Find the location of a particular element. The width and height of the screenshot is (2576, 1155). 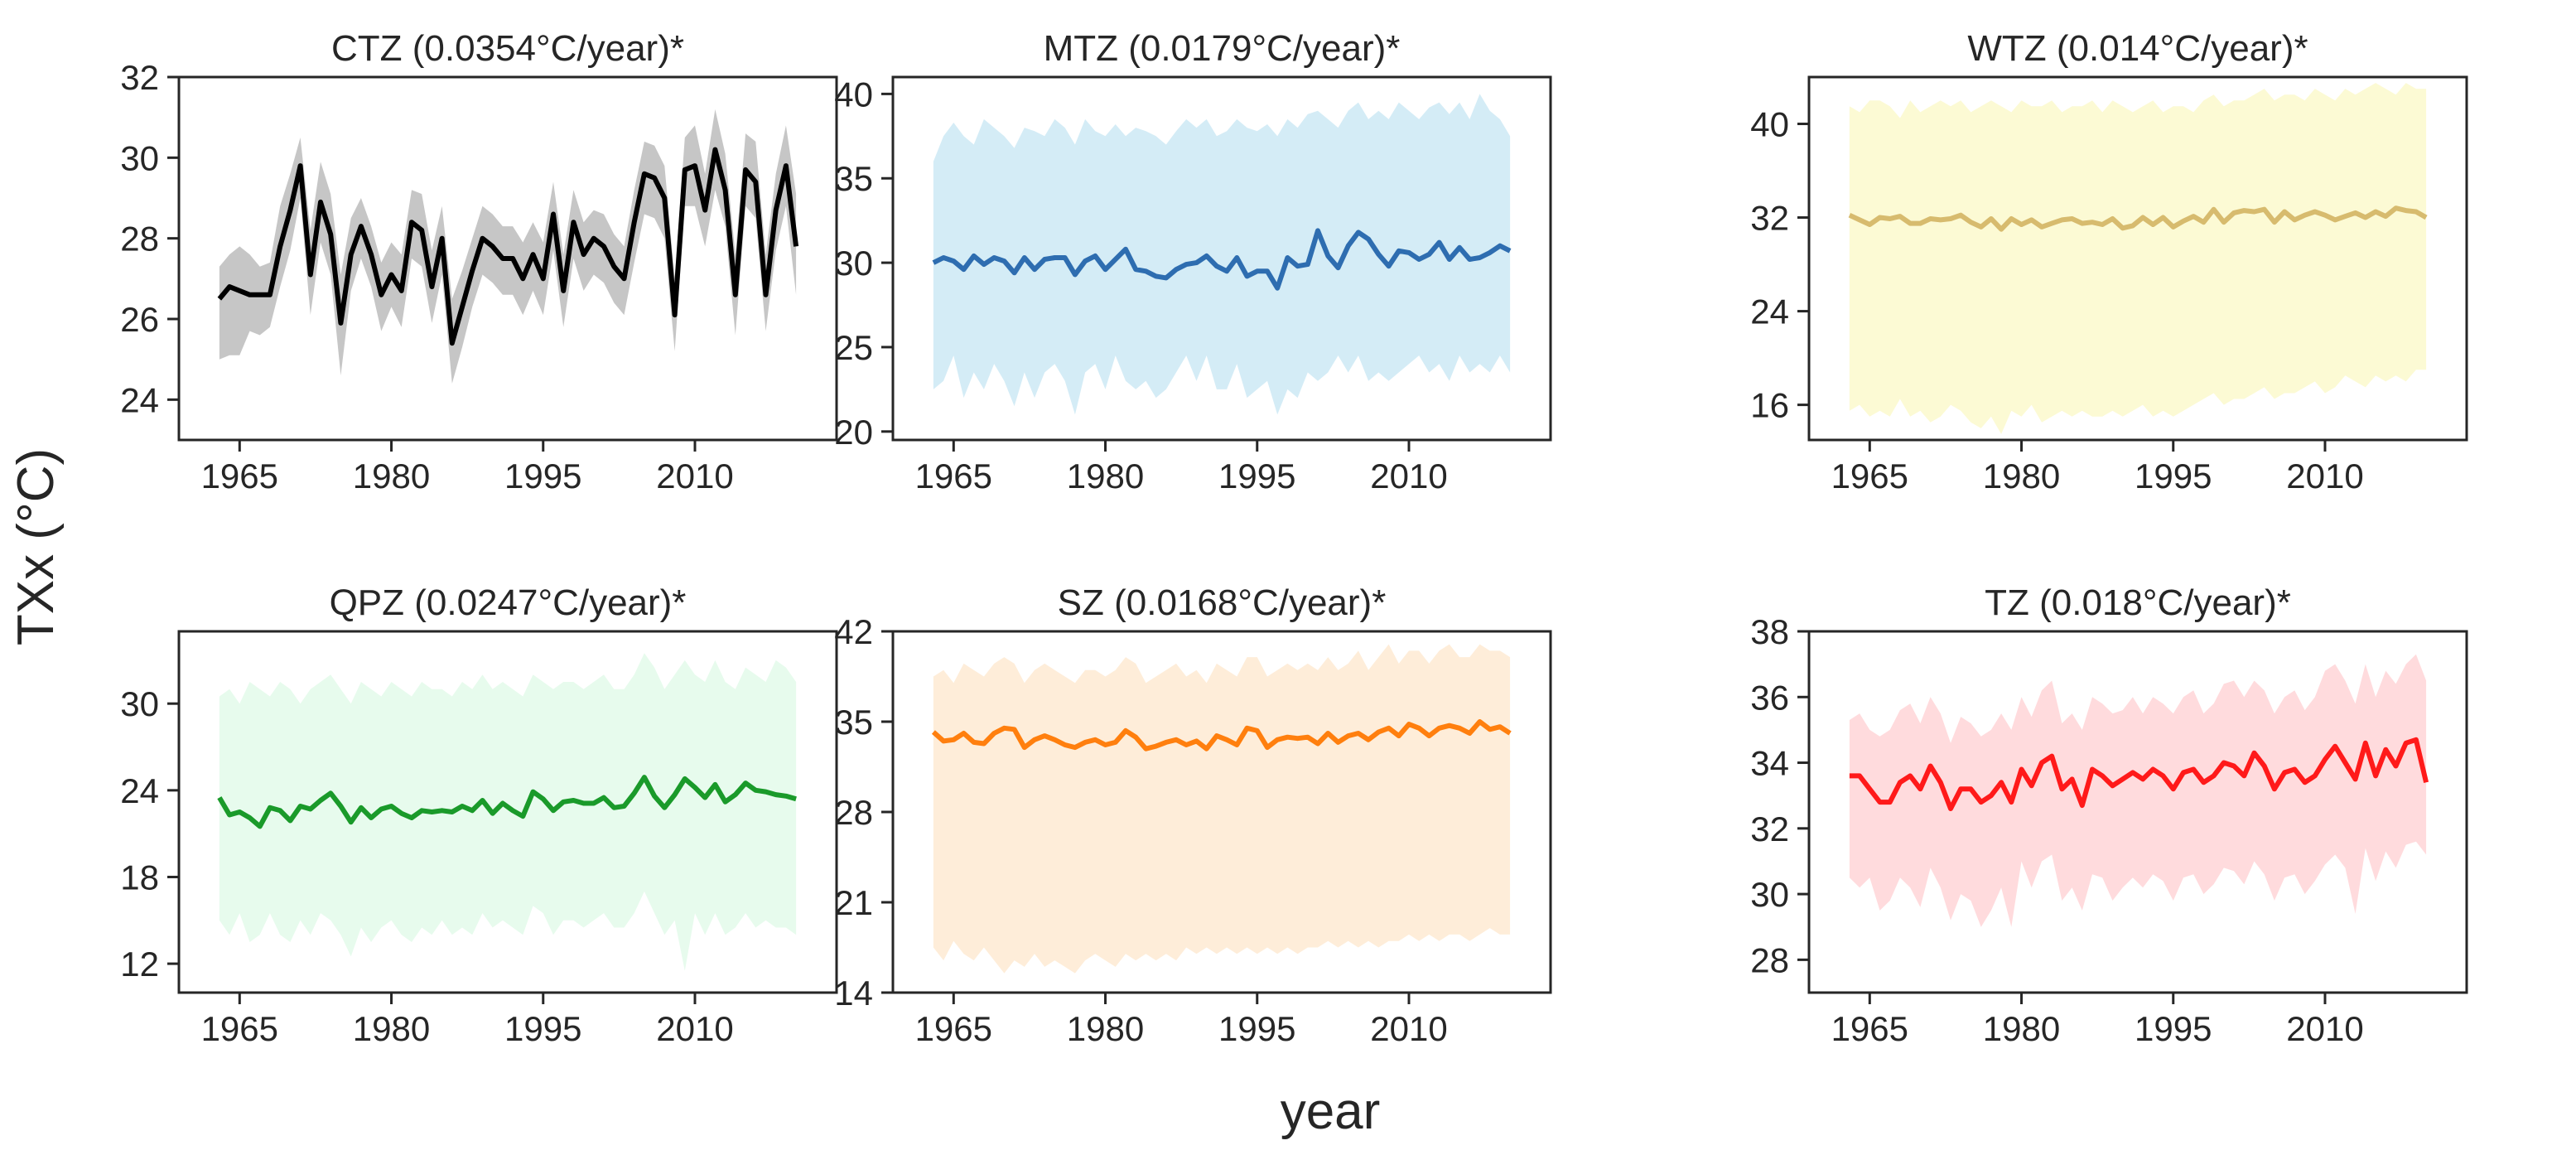

y-tick-label: 21 is located at coordinates (854, 902).